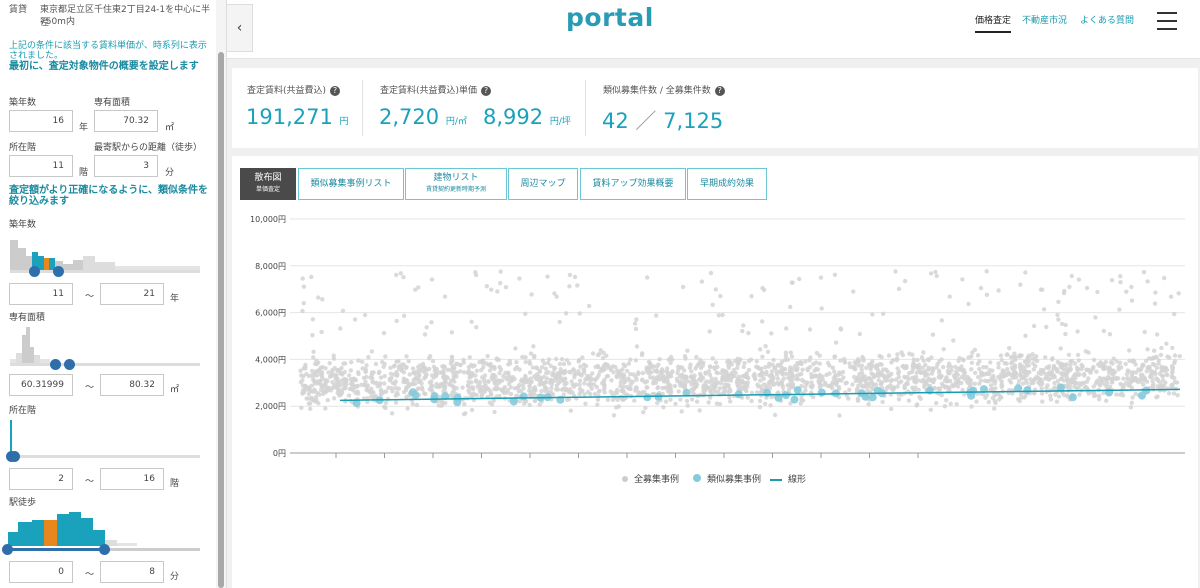  I want to click on walk-max-input: 8, so click(132, 572).